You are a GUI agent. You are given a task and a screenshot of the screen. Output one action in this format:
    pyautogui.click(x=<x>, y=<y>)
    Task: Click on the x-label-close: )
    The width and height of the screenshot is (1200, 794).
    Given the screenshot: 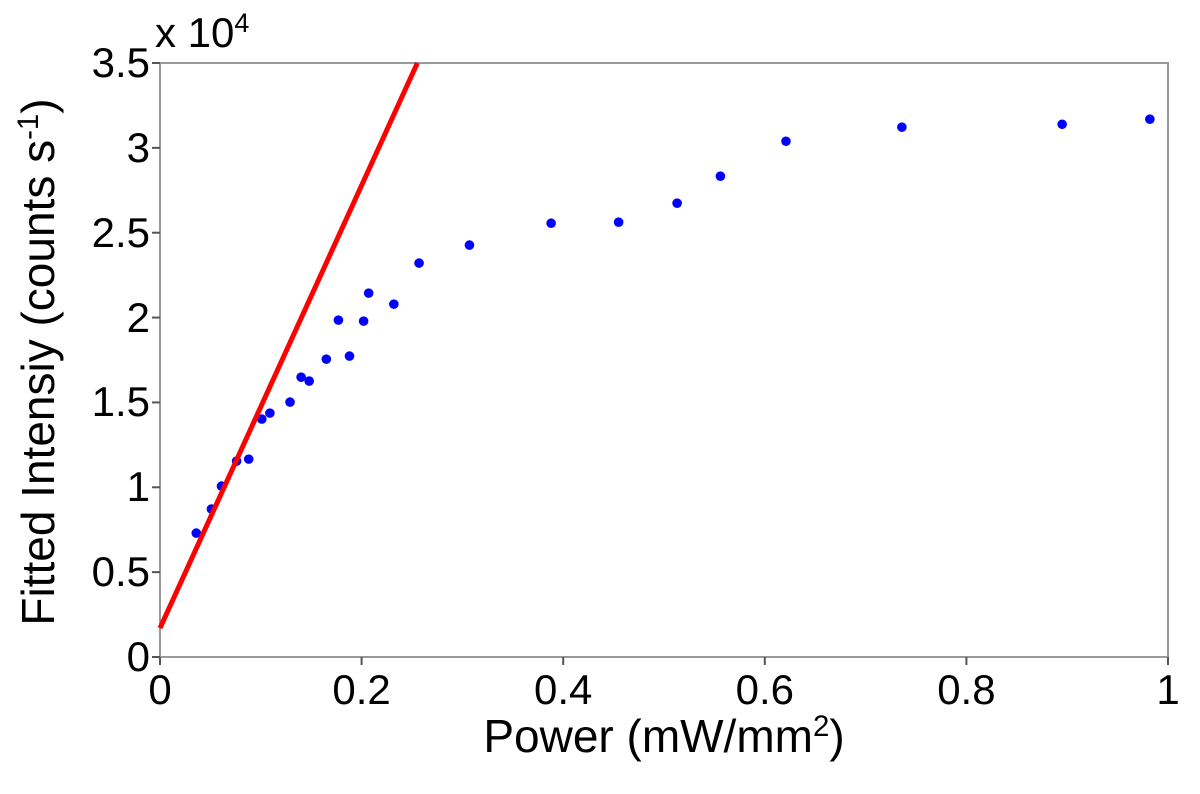 What is the action you would take?
    pyautogui.click(x=837, y=736)
    